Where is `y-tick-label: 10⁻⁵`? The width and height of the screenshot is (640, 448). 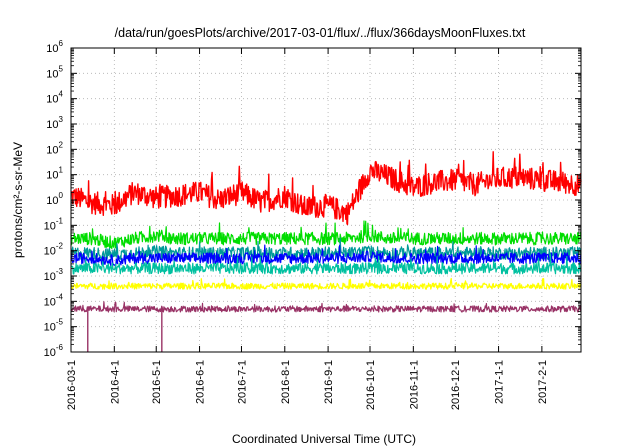
y-tick-label: 10⁻⁵ is located at coordinates (54, 326).